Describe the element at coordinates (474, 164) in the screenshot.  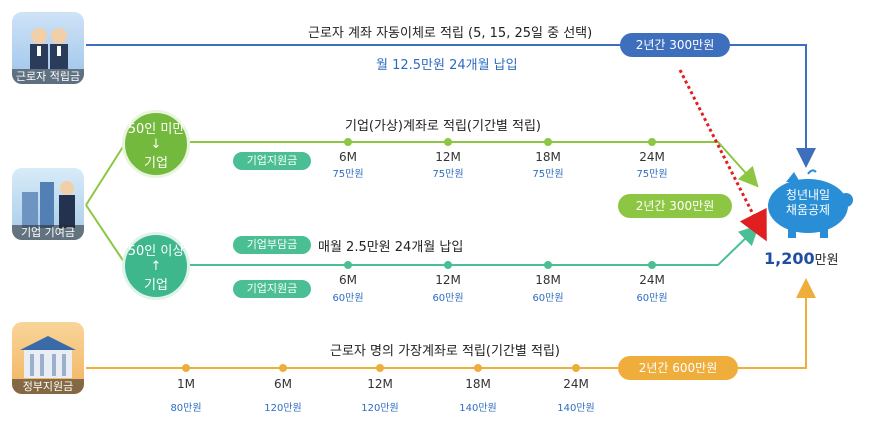
I see `company-small-flow-line` at that location.